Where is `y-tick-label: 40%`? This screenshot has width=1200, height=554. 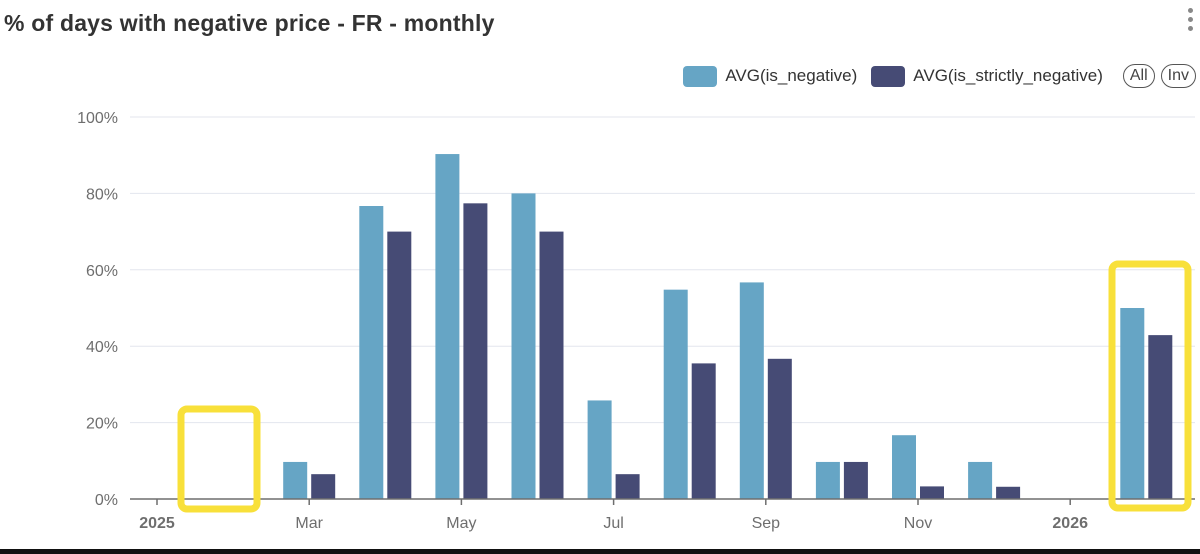
y-tick-label: 40% is located at coordinates (102, 347).